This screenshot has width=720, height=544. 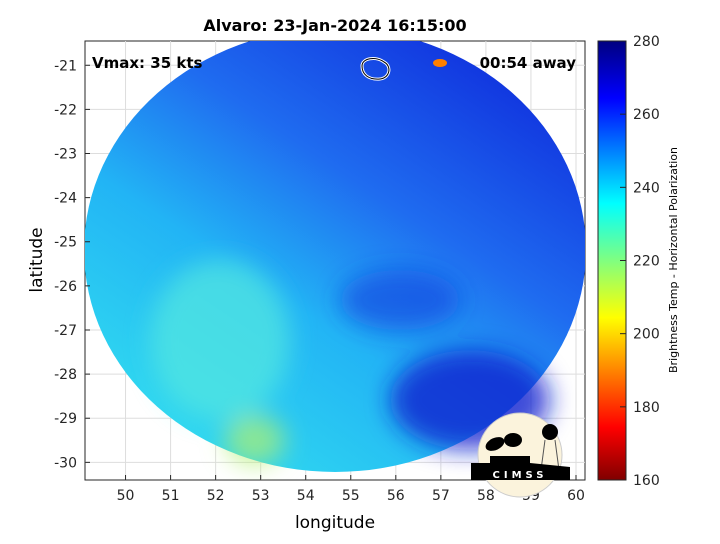 What do you see at coordinates (334, 25) in the screenshot?
I see `chart-title: Alvaro: 23-Jan-2024 16:15:00` at bounding box center [334, 25].